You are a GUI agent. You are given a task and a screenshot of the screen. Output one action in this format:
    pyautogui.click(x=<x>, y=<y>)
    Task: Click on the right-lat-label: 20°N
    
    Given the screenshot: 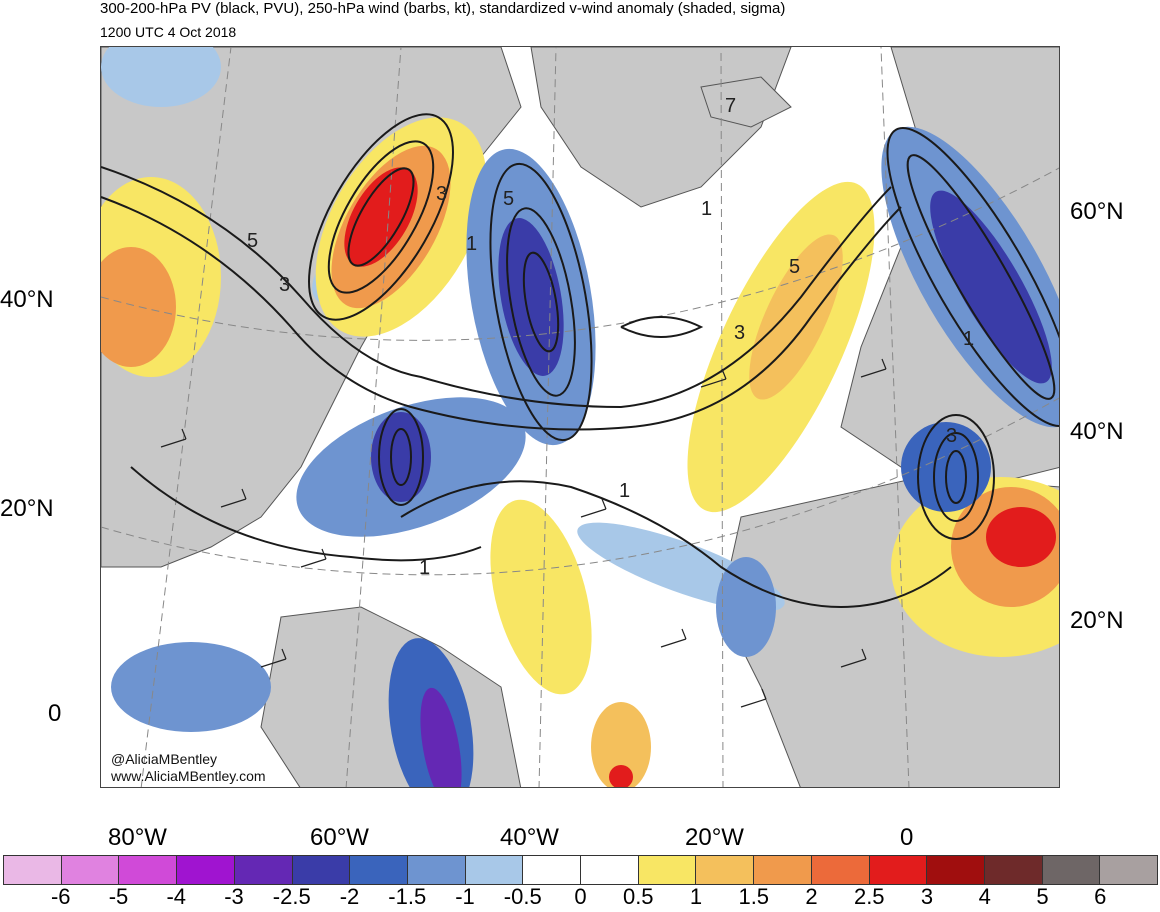 What is the action you would take?
    pyautogui.click(x=1097, y=620)
    